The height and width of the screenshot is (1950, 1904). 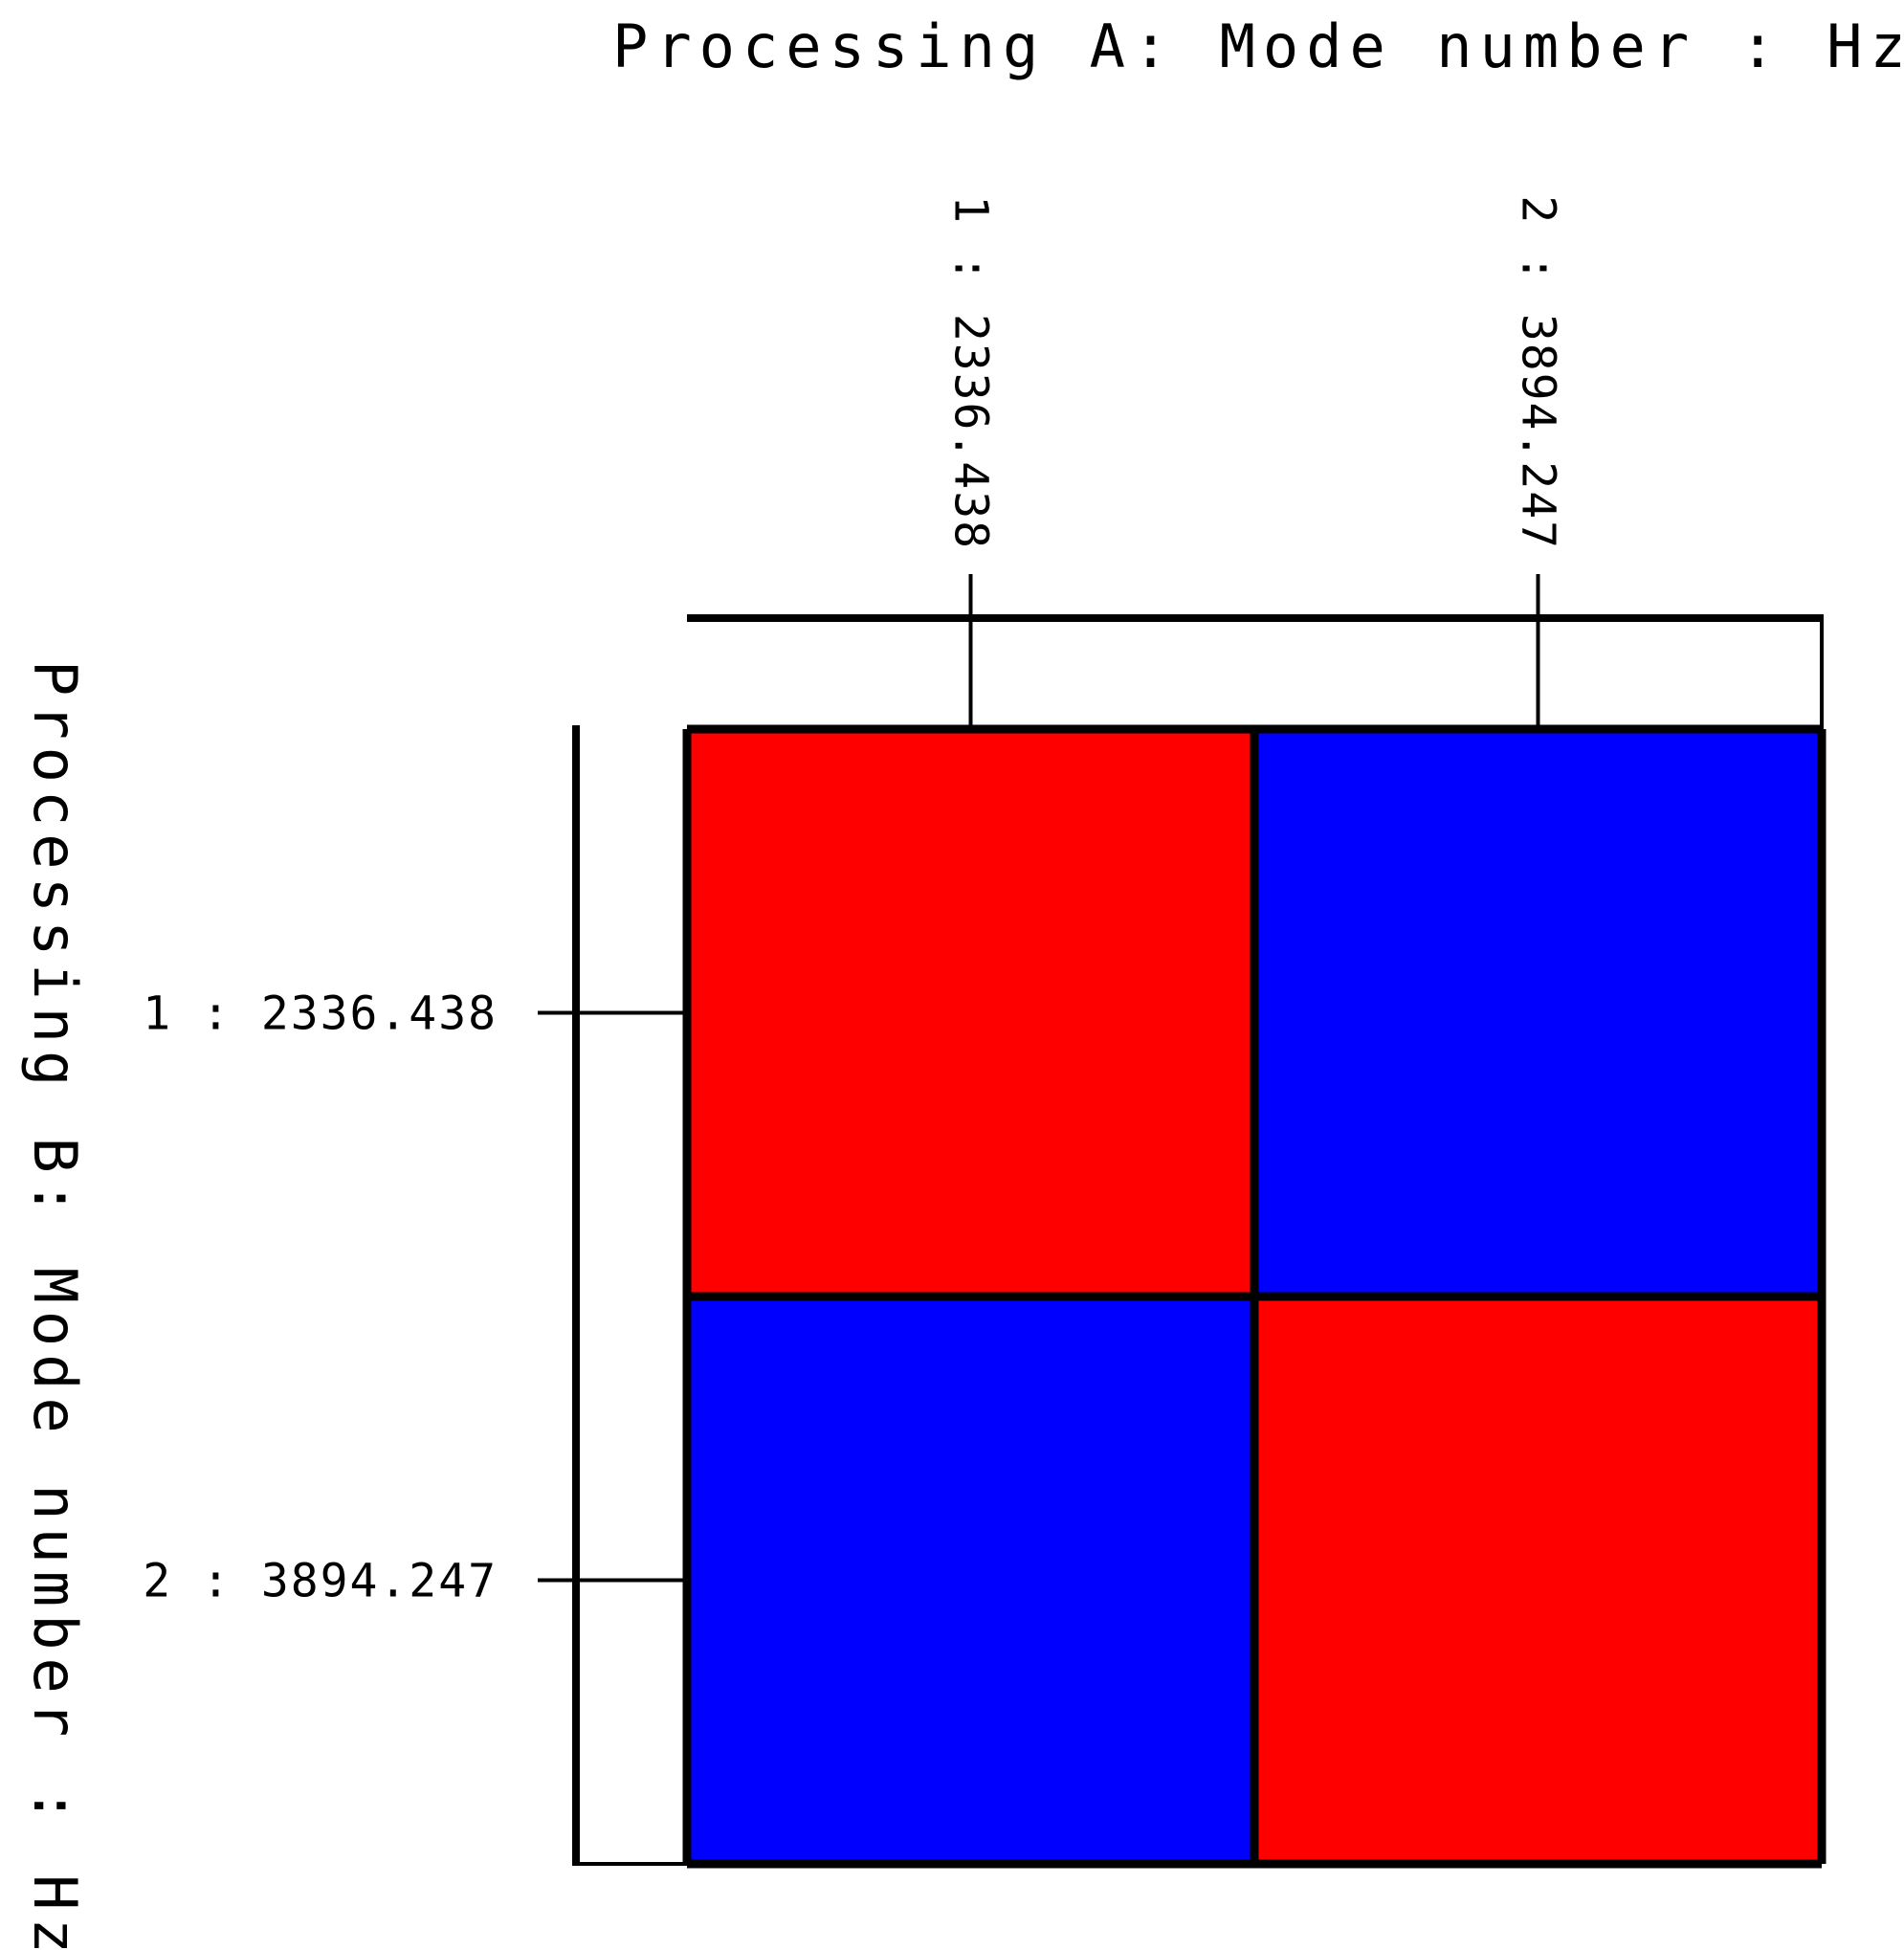 What do you see at coordinates (1538, 1580) in the screenshot?
I see `heatmap-cell-r2-c2` at bounding box center [1538, 1580].